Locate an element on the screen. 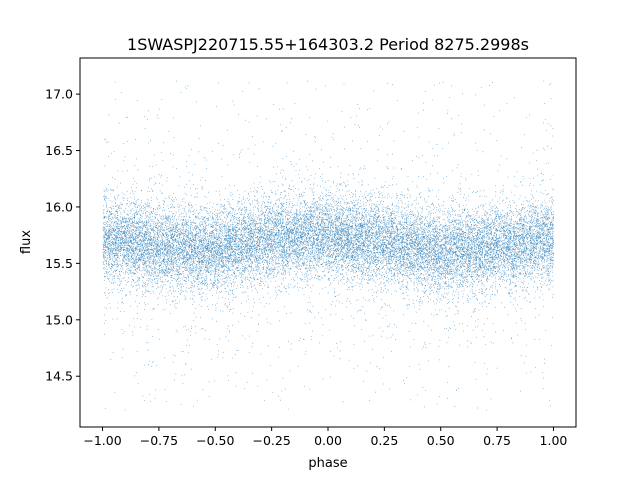 The width and height of the screenshot is (640, 480). y-axis-label: flux is located at coordinates (26, 242).